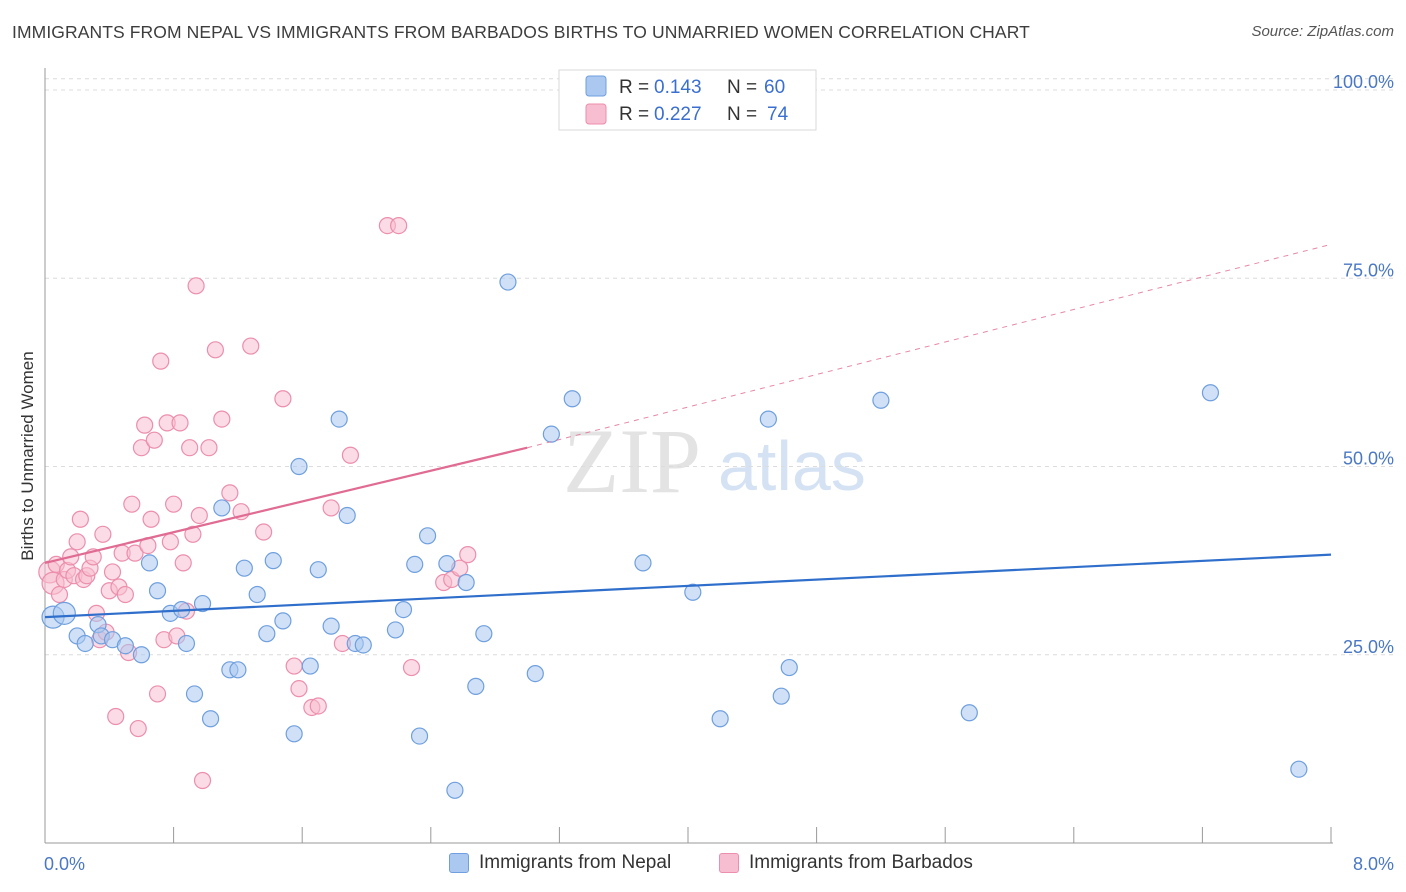 This screenshot has height=892, width=1406. What do you see at coordinates (286, 505) in the screenshot?
I see `barbados-trend-line` at bounding box center [286, 505].